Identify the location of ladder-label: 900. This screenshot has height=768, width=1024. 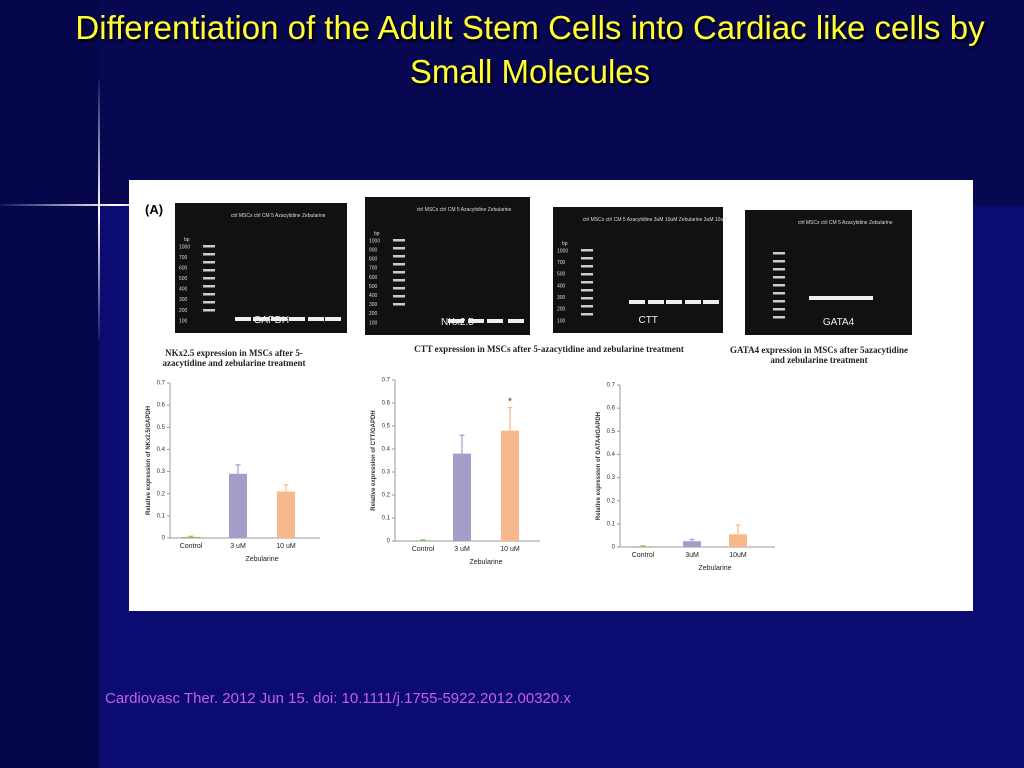
(373, 250).